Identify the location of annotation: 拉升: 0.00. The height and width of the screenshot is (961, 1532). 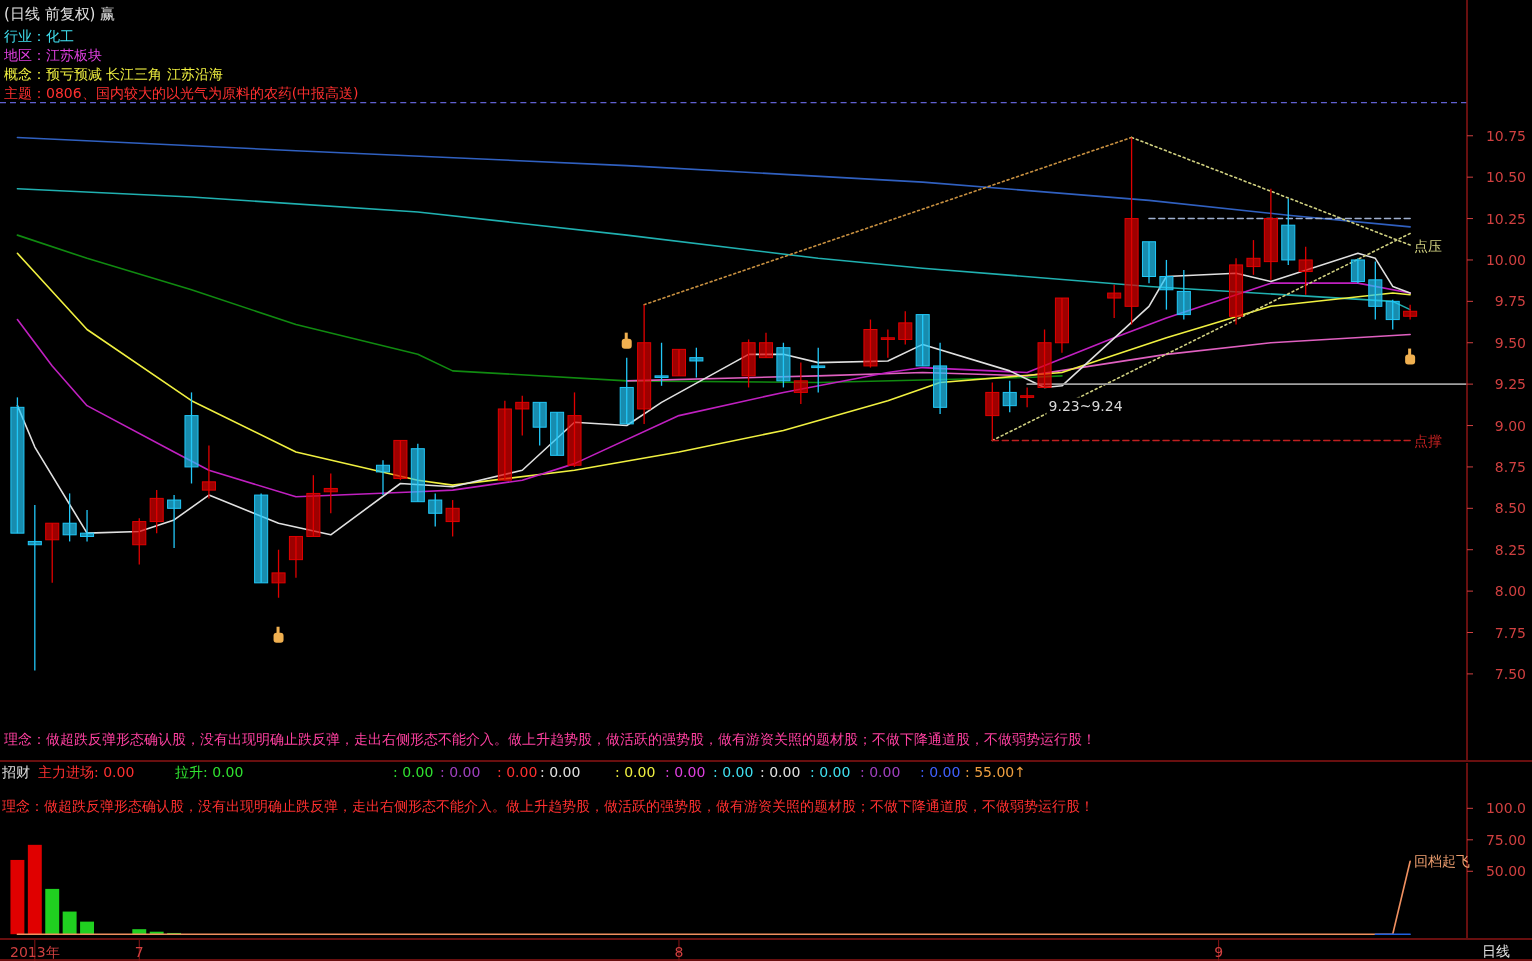
(209, 772).